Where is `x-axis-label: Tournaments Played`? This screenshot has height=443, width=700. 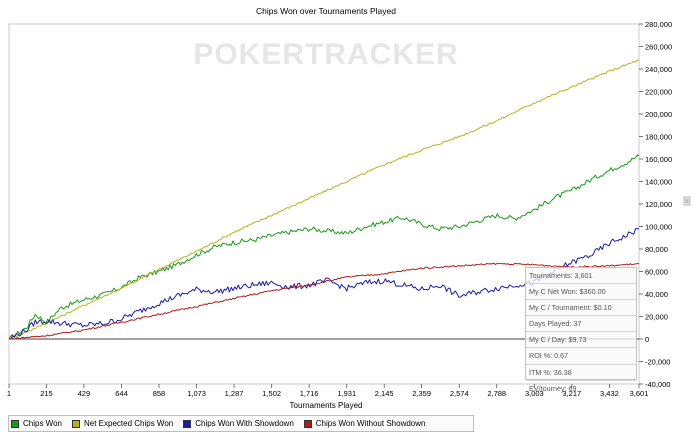
x-axis-label: Tournaments Played is located at coordinates (326, 405).